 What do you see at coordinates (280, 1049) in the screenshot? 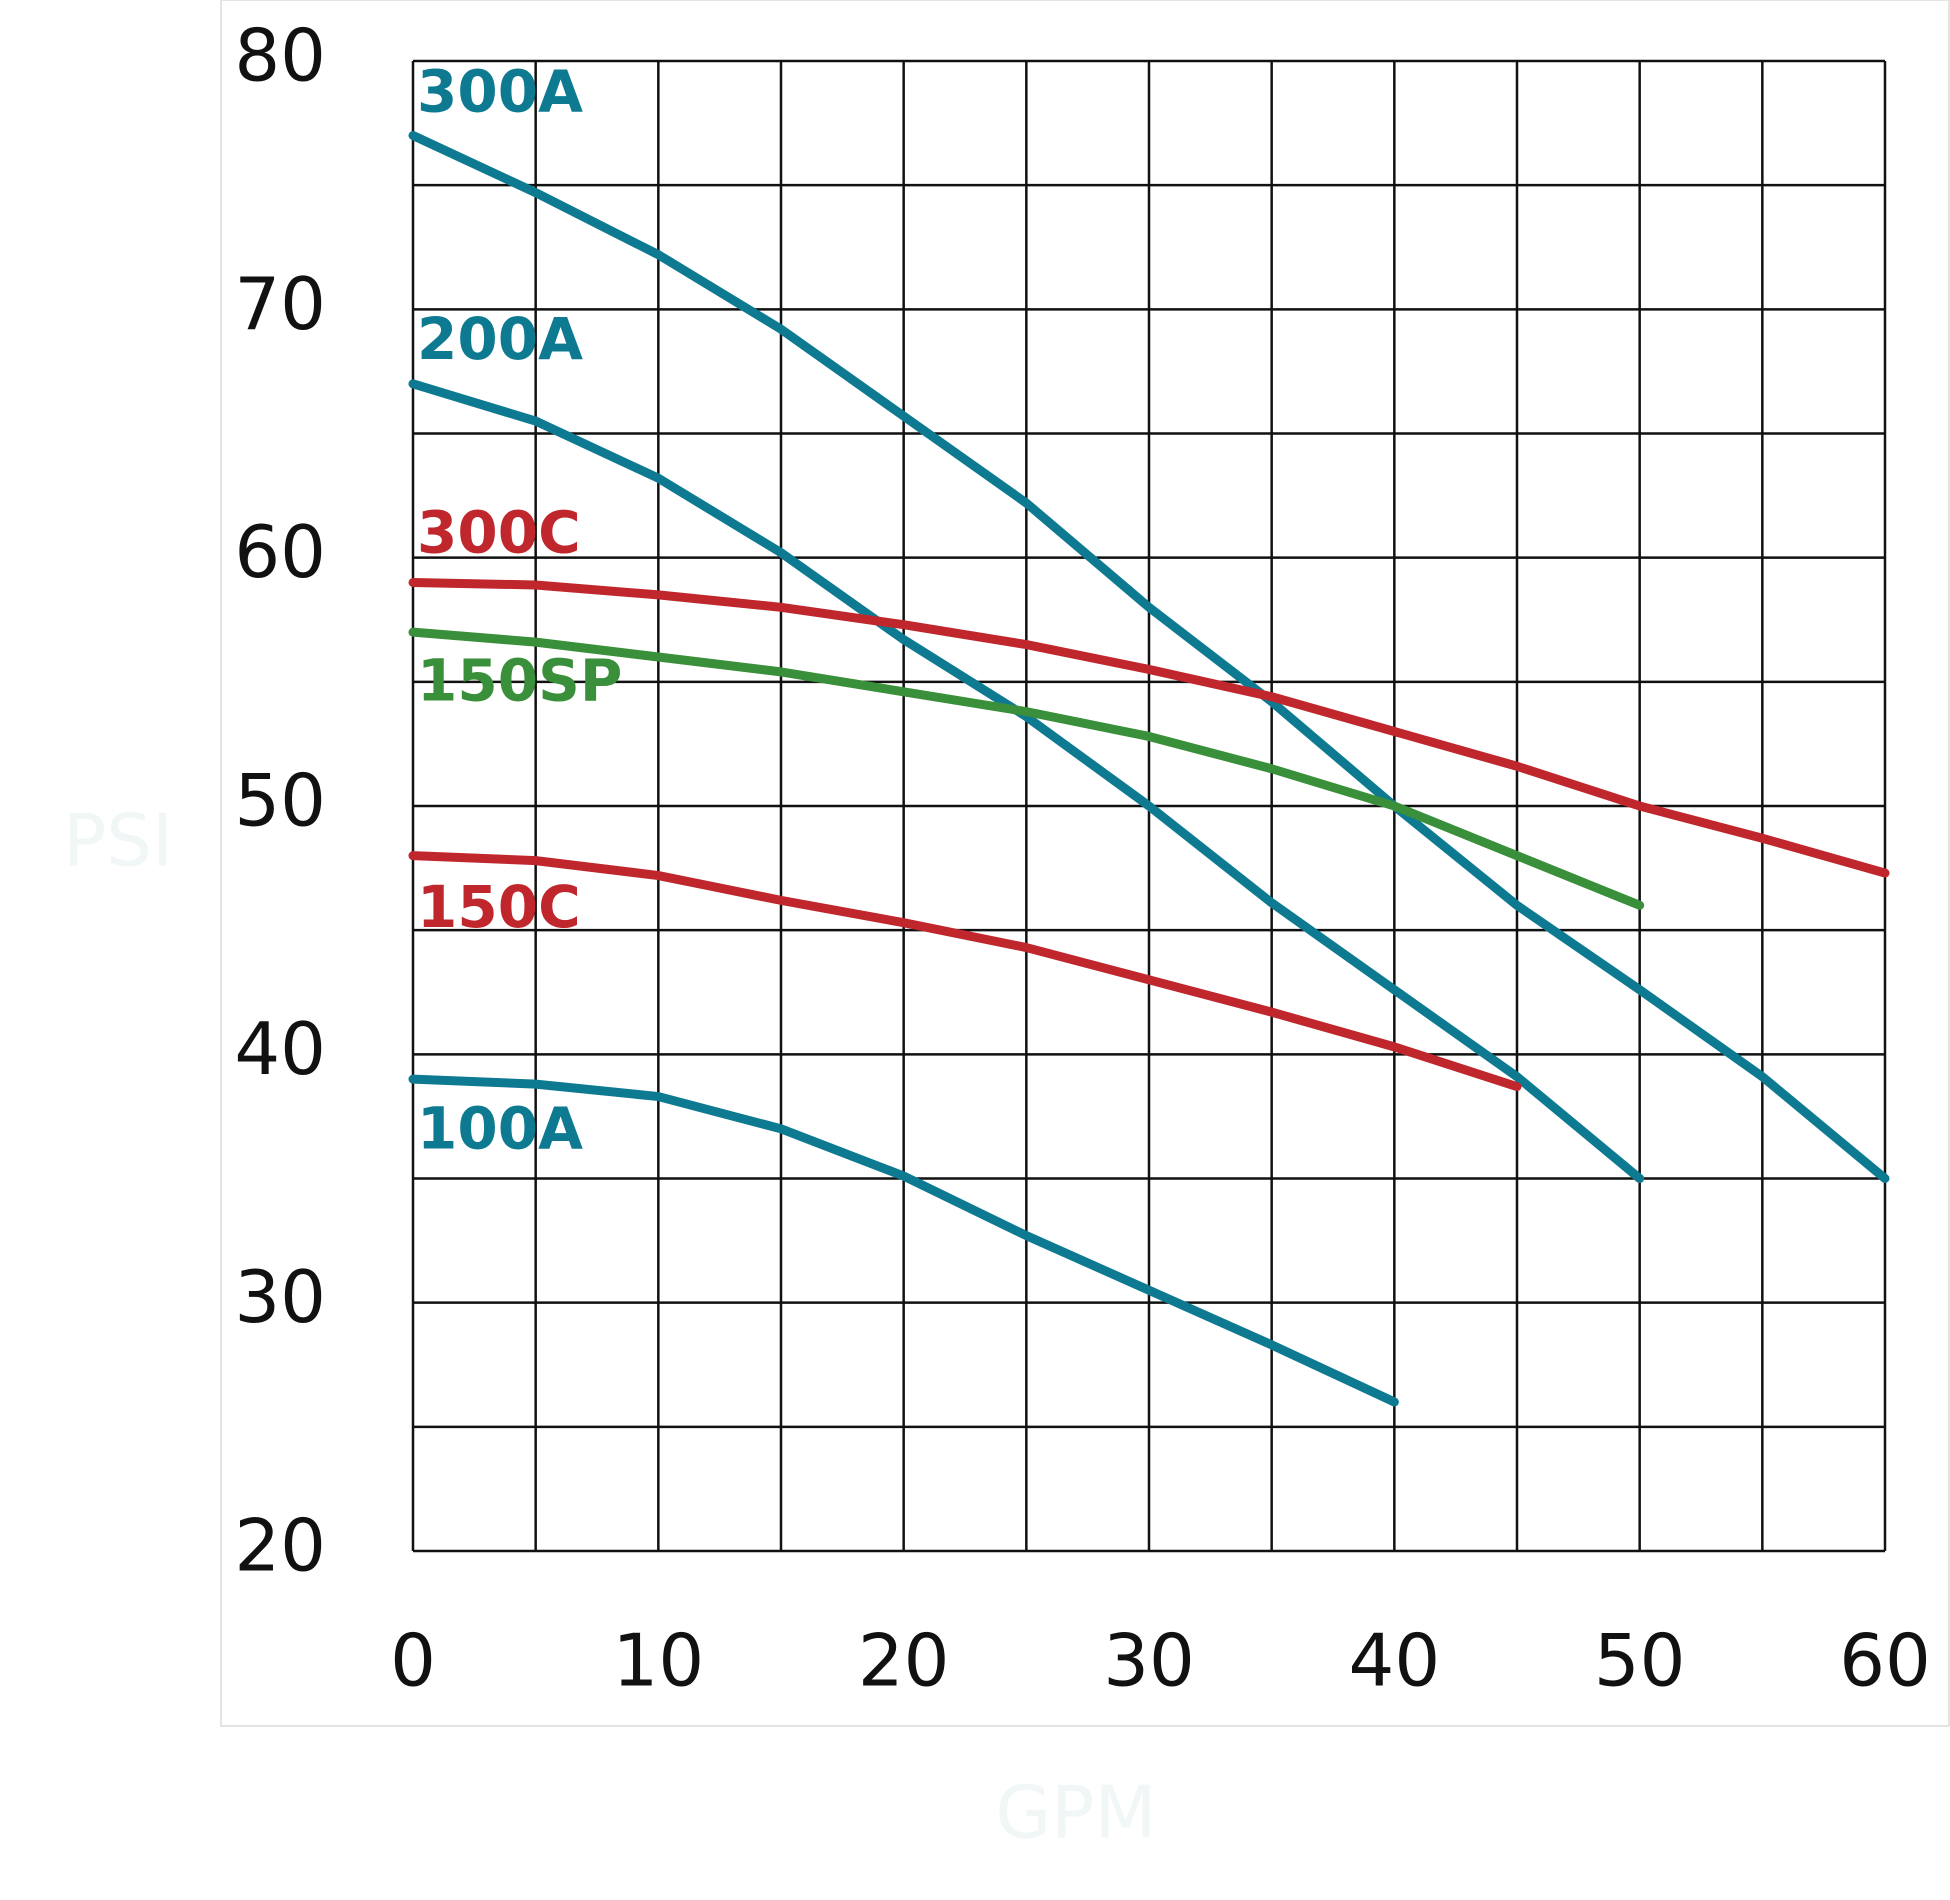
I see `y-tick-label: 40` at bounding box center [280, 1049].